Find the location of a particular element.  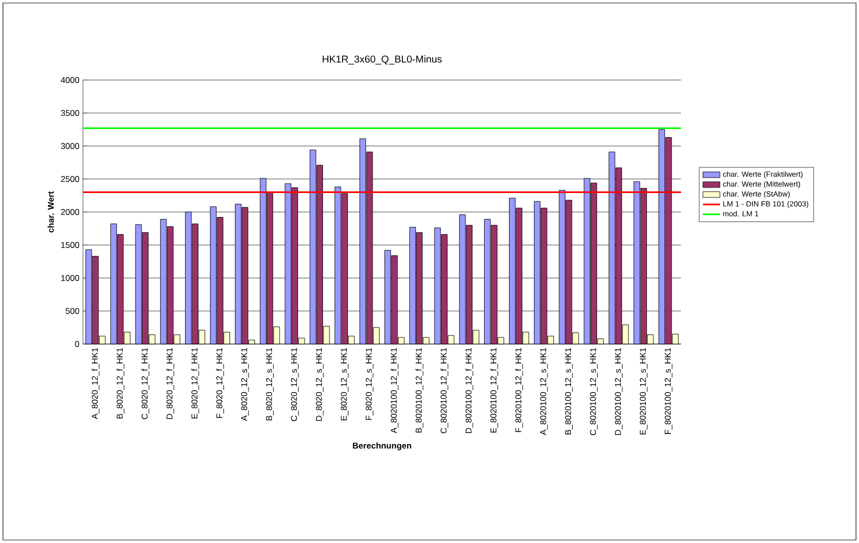

y-tick-label: 0 is located at coordinates (77, 344).